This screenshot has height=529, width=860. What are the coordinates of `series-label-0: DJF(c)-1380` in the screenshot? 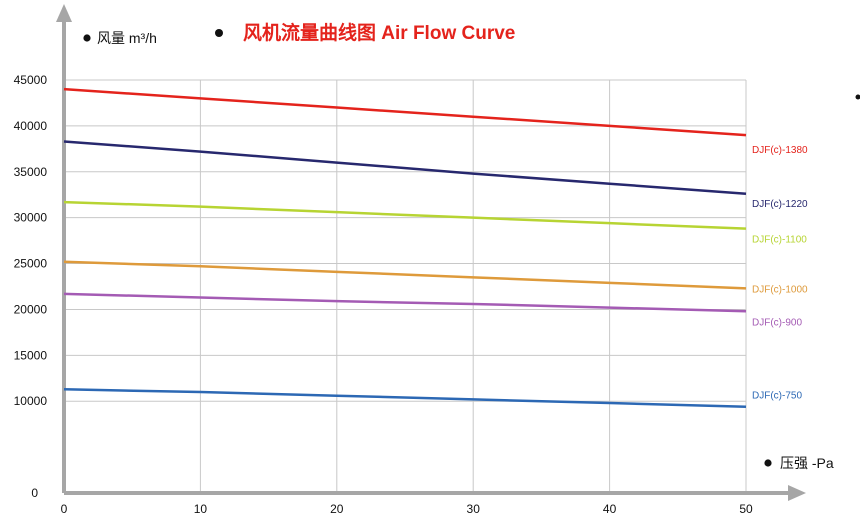 It's located at (780, 150).